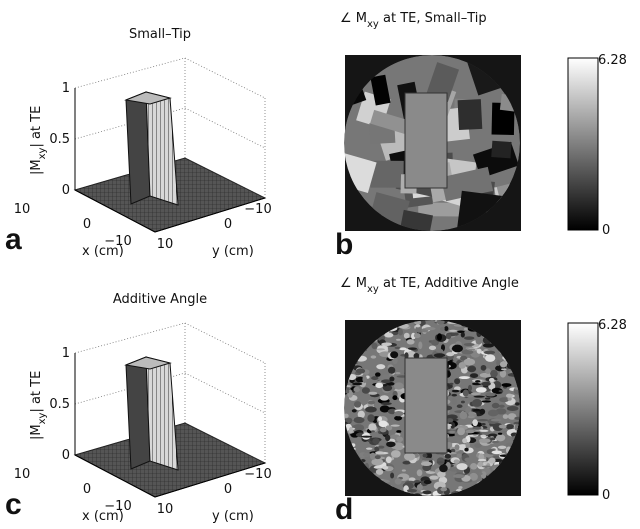 The image size is (640, 529). I want to click on colorbar, so click(583, 409).